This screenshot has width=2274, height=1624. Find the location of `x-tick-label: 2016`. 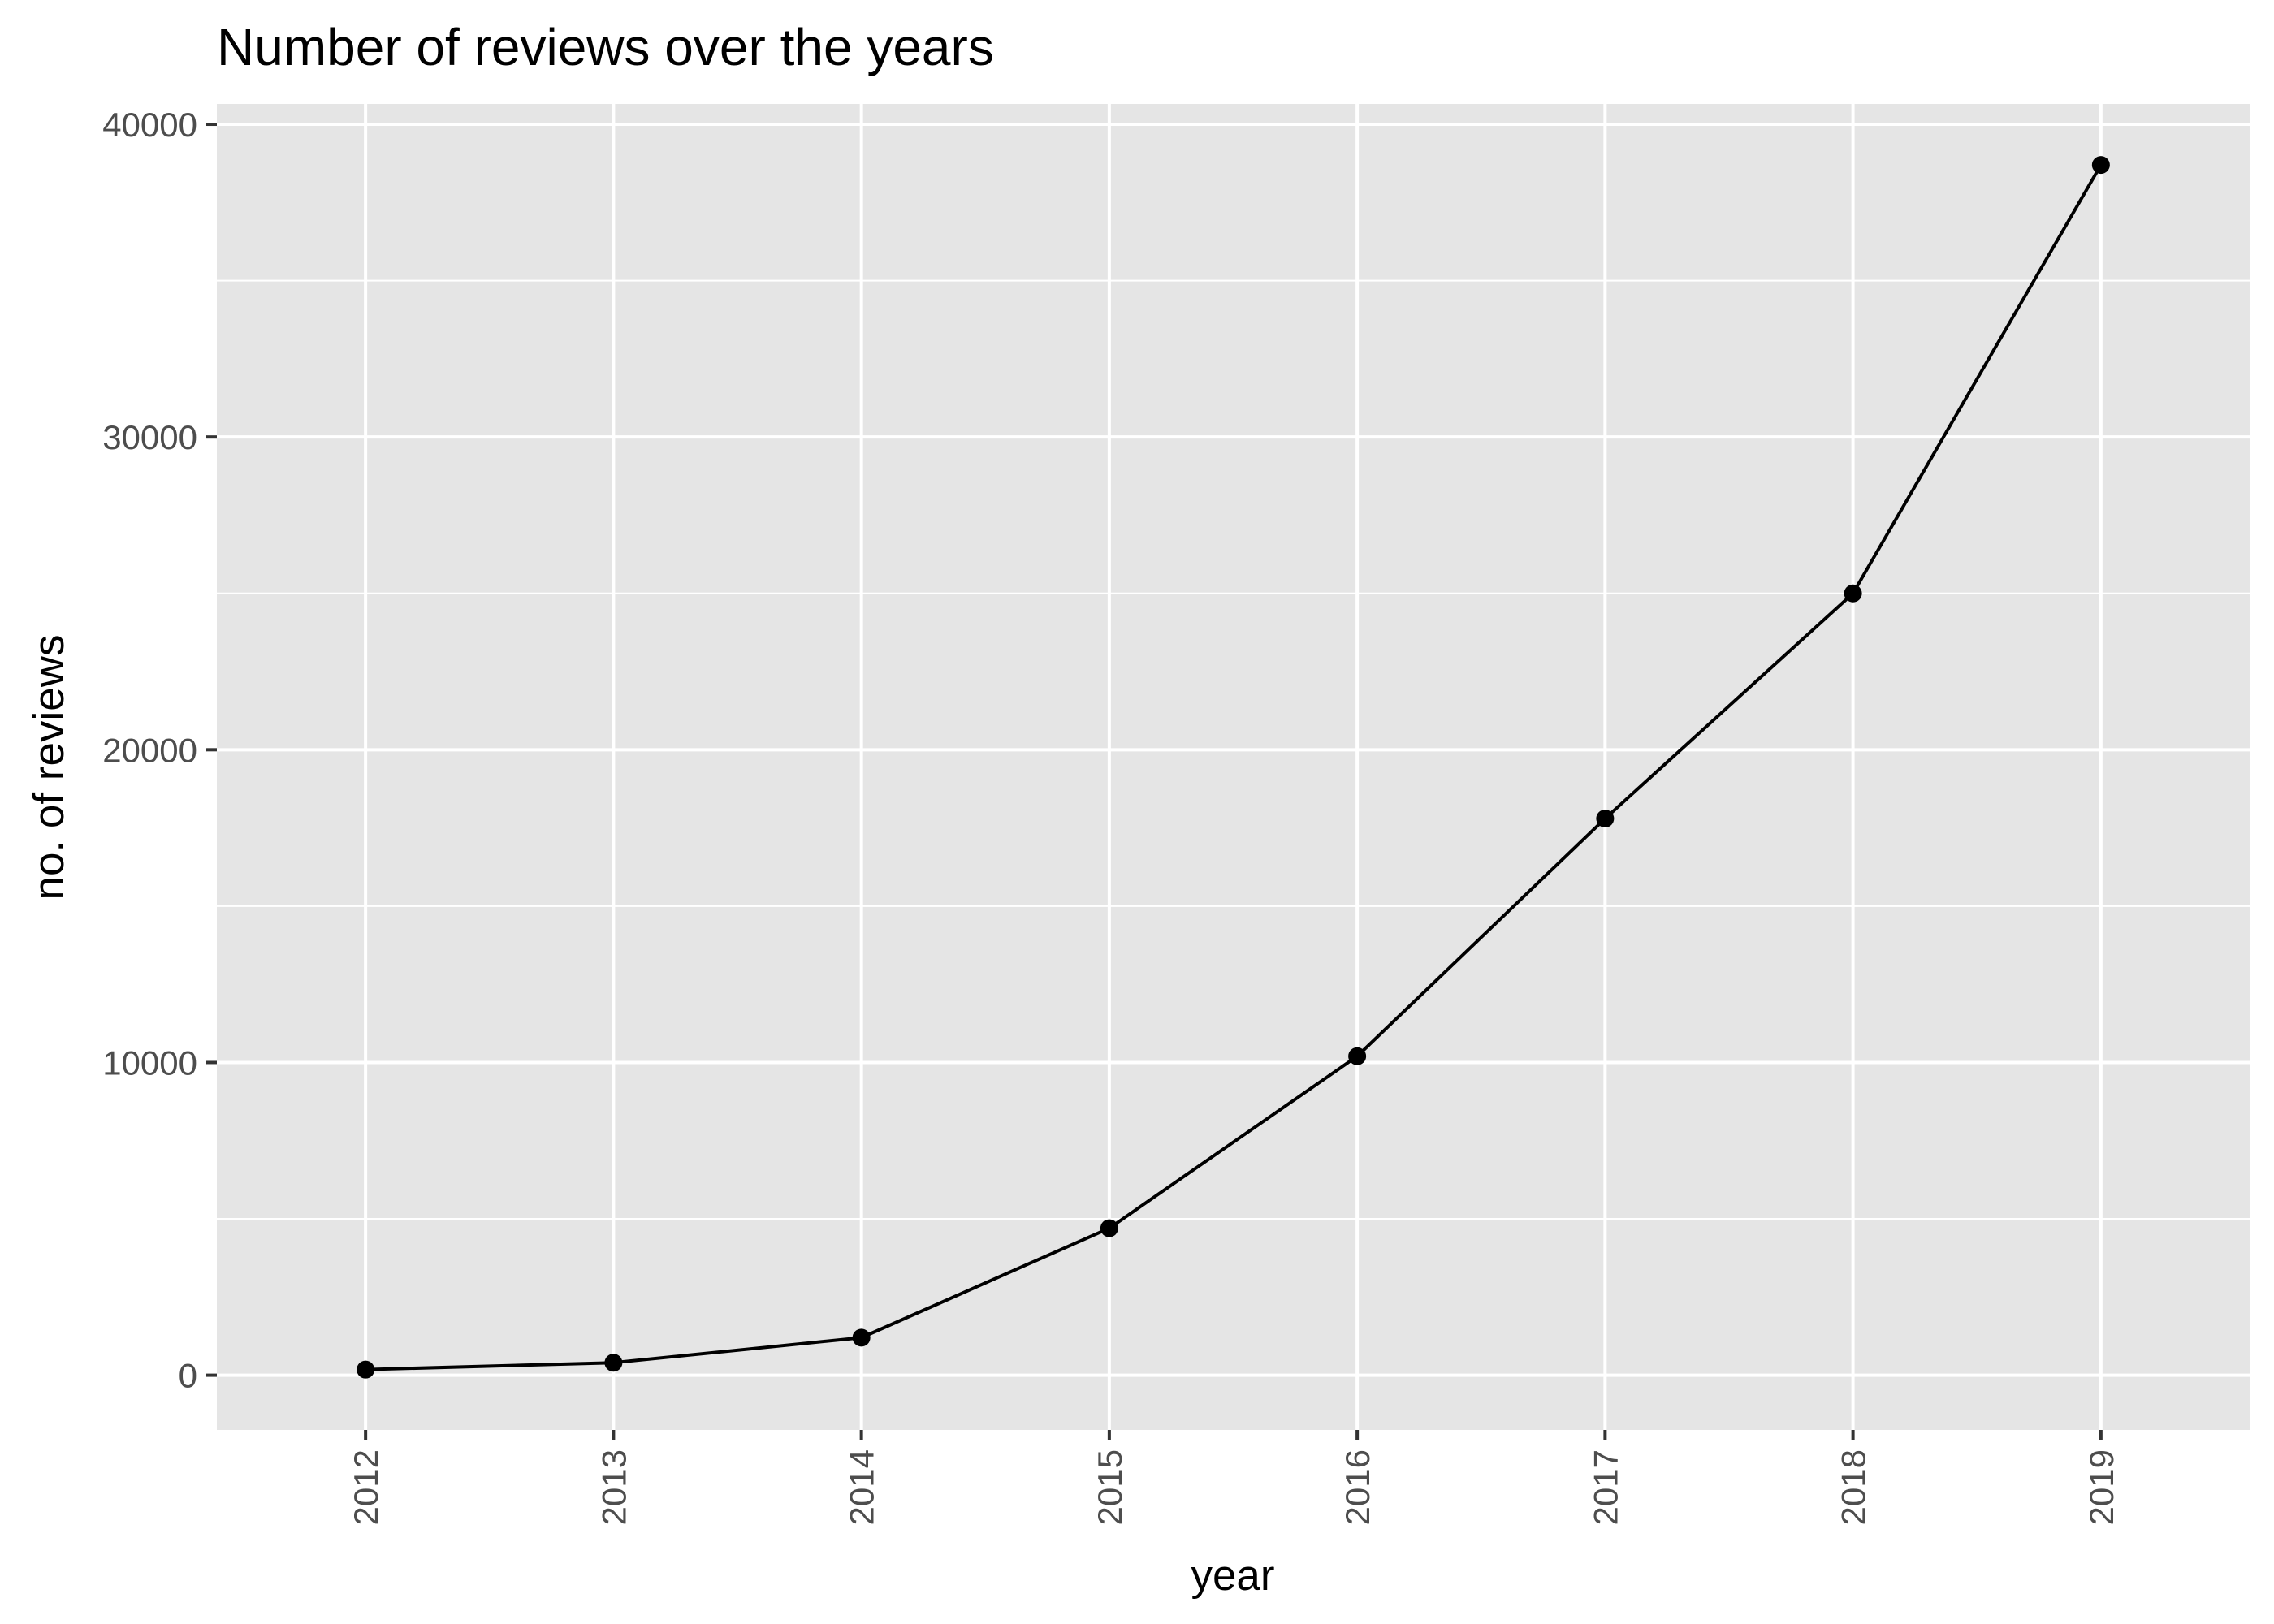

x-tick-label: 2016 is located at coordinates (1357, 1487).